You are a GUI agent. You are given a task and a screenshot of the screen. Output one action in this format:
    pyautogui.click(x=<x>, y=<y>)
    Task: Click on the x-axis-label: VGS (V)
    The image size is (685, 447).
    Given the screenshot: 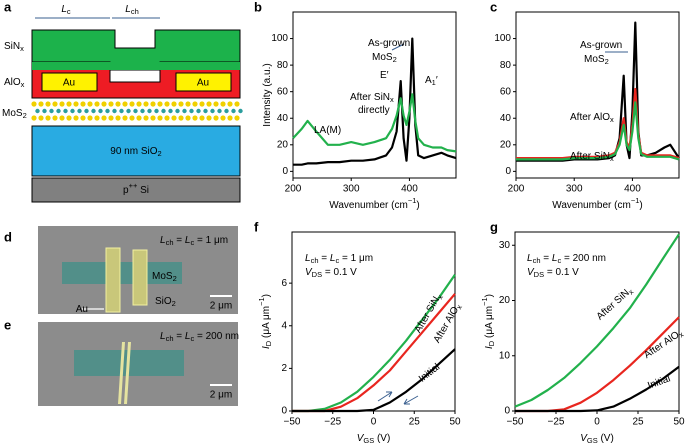 What is the action you would take?
    pyautogui.click(x=374, y=439)
    